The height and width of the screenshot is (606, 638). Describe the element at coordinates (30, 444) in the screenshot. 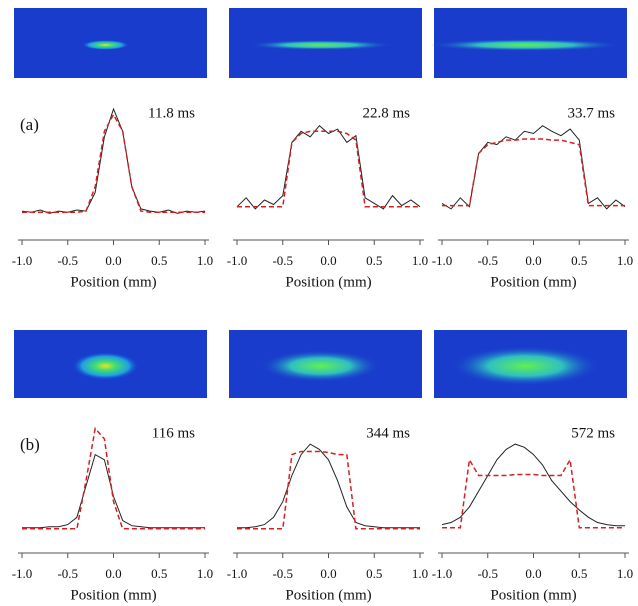

I see `panel-label: (b)` at that location.